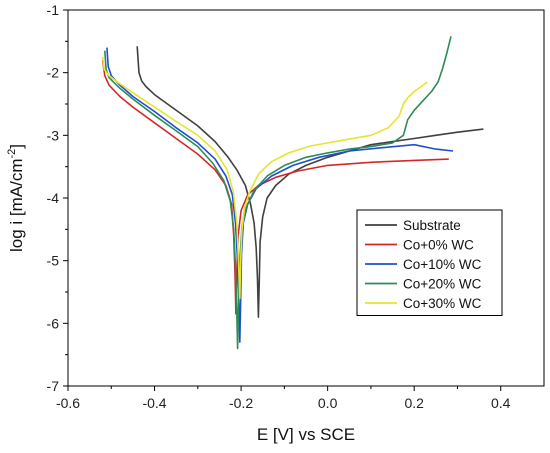 Image resolution: width=550 pixels, height=453 pixels. What do you see at coordinates (53, 198) in the screenshot?
I see `y-tick-label: -4` at bounding box center [53, 198].